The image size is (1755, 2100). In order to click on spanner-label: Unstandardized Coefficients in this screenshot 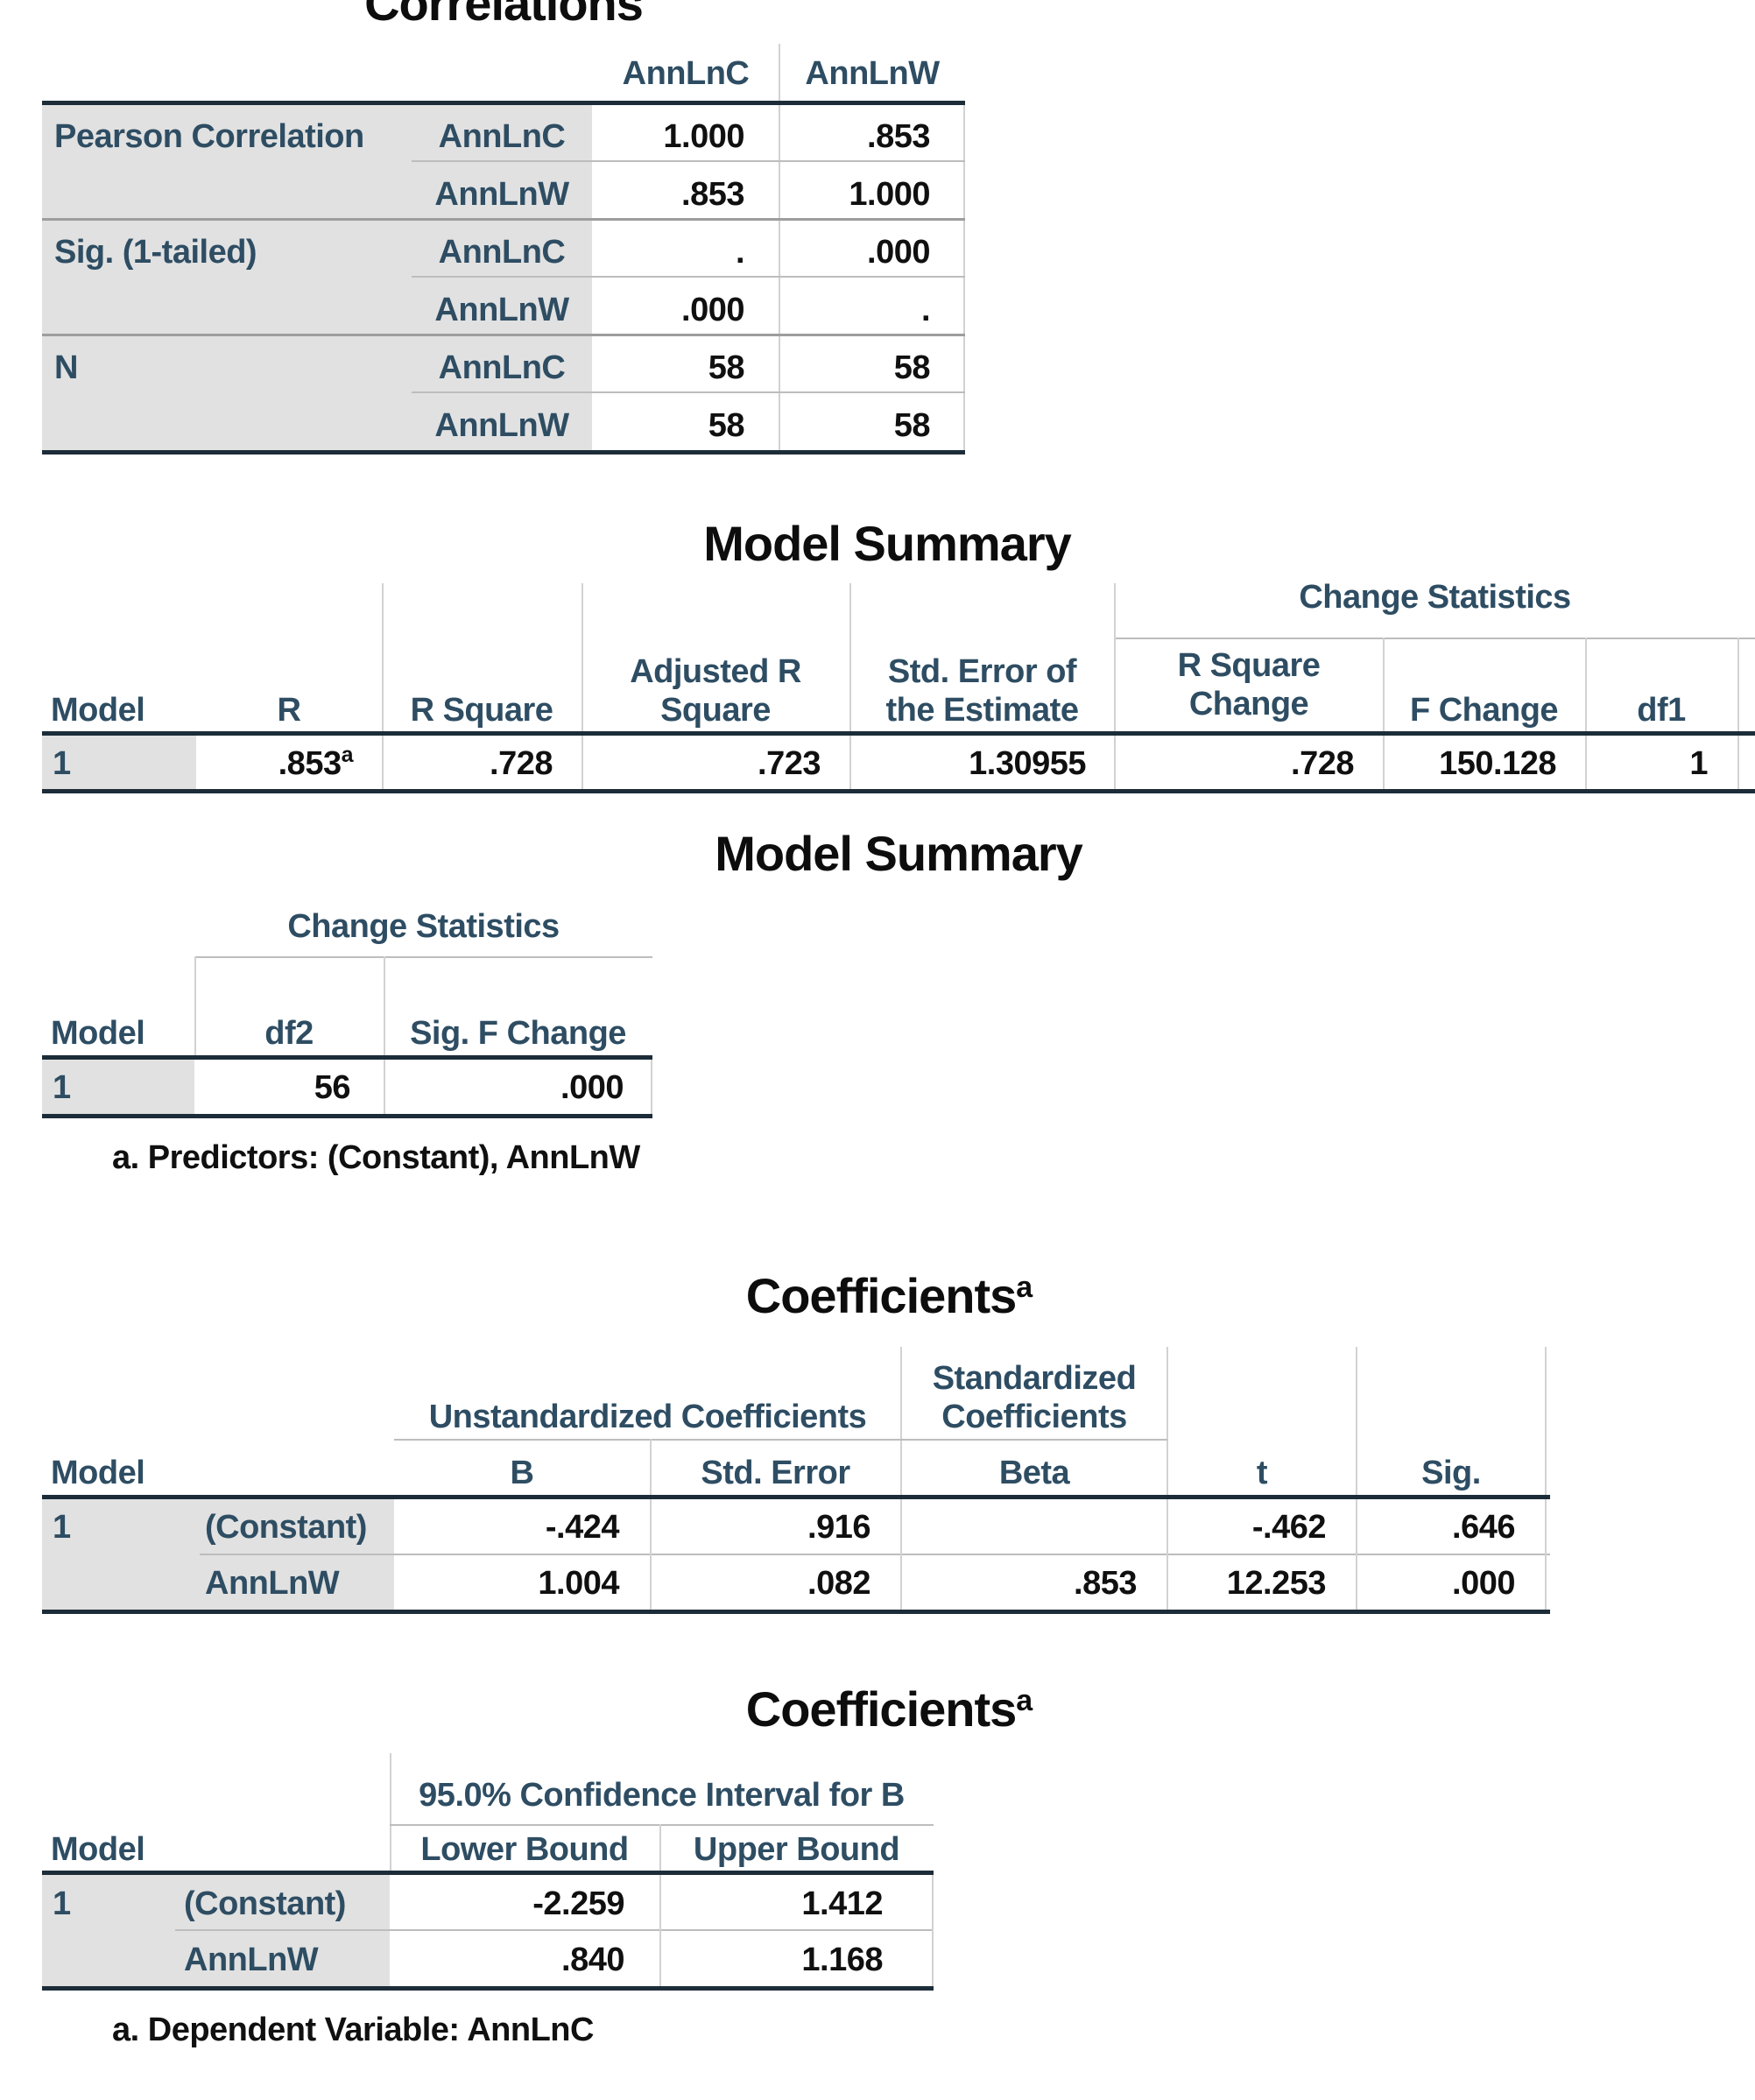, I will do `click(647, 1417)`.